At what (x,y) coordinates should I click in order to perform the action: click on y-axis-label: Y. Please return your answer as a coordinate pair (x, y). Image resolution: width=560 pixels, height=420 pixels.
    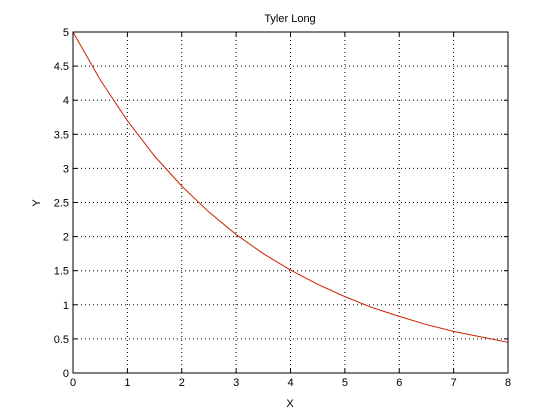
    Looking at the image, I should click on (37, 203).